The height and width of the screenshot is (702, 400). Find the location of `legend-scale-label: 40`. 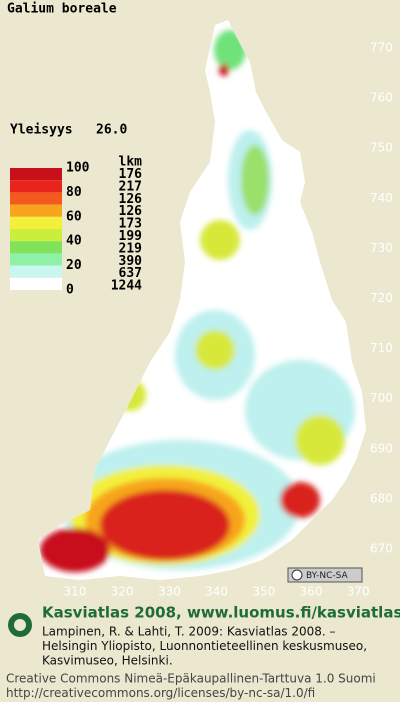

legend-scale-label: 40 is located at coordinates (74, 241).